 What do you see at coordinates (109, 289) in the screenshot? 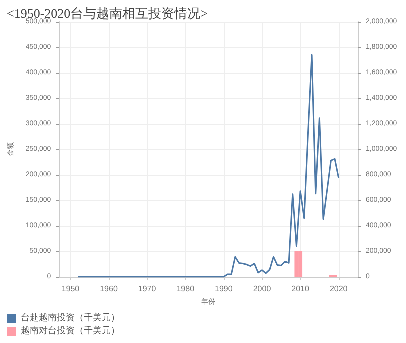
I see `x-tick-label: 1960` at bounding box center [109, 289].